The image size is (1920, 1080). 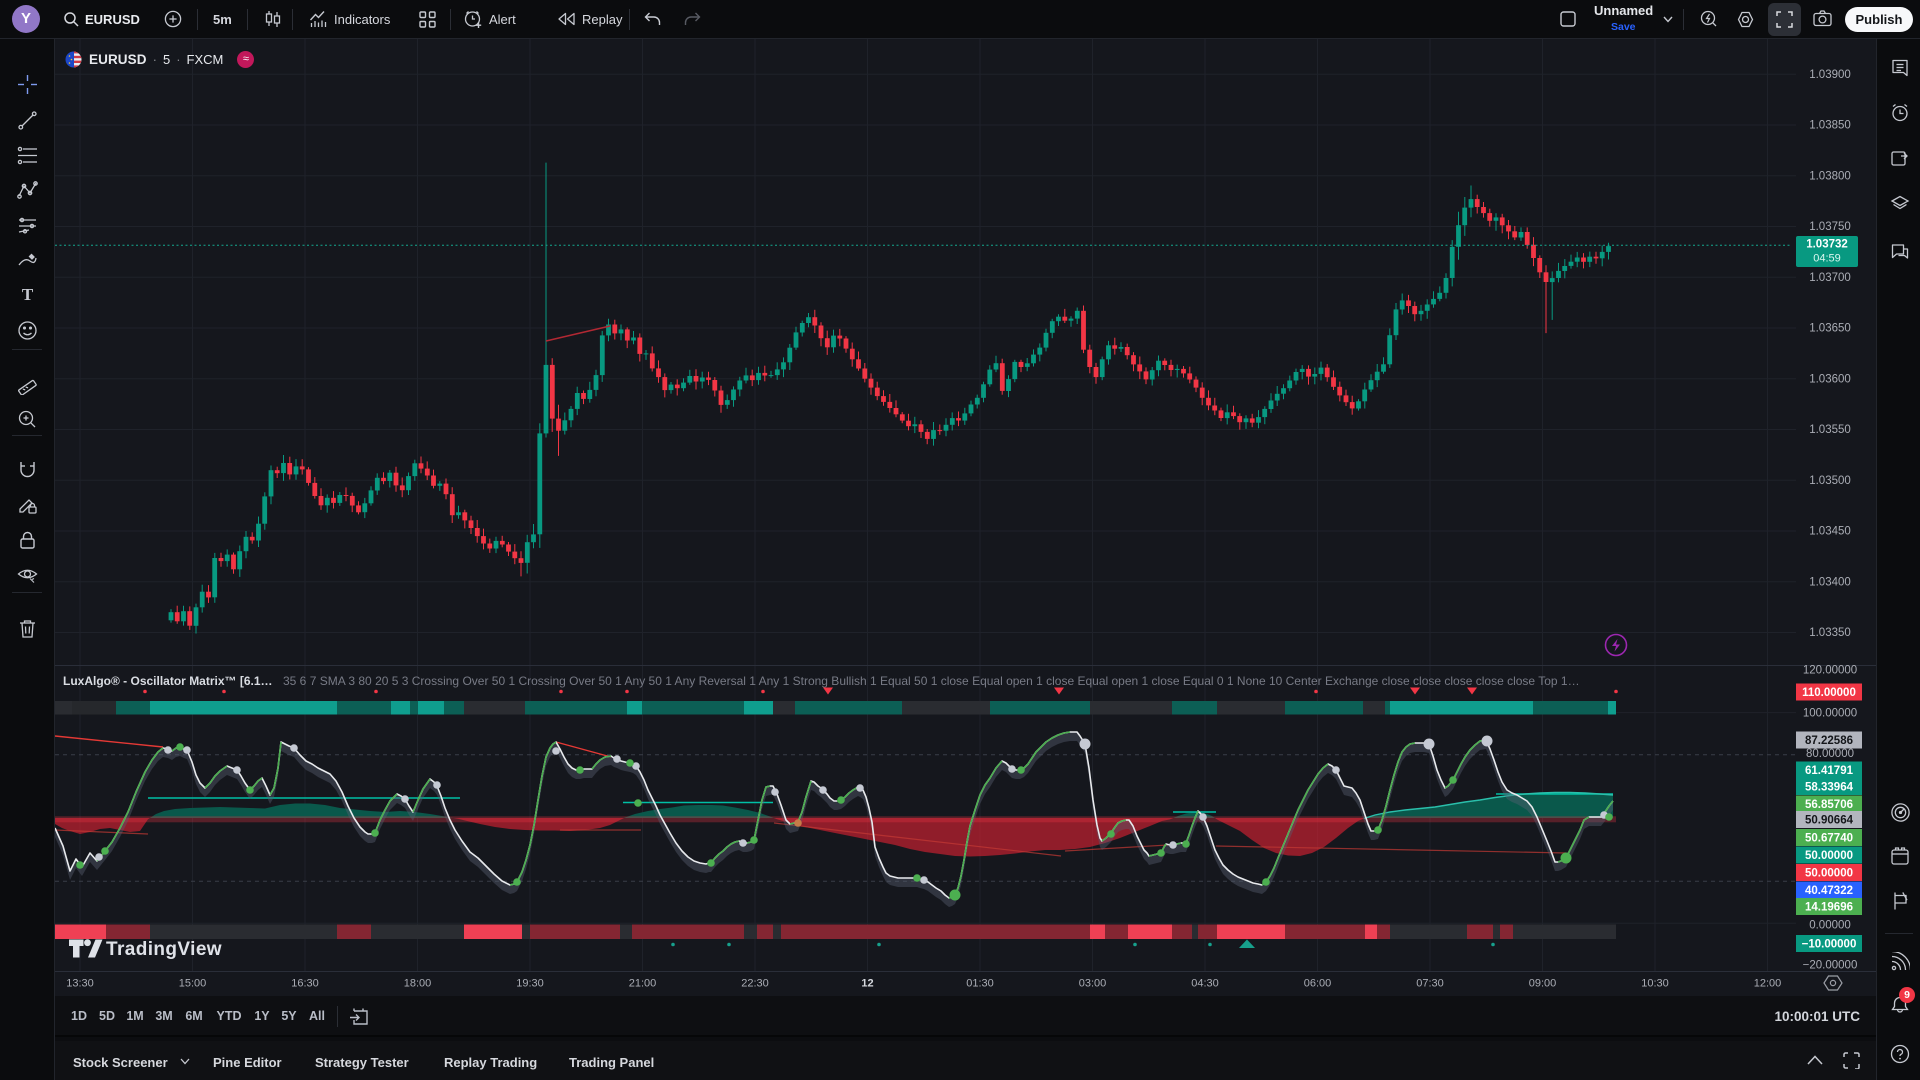 I want to click on svg-text: 15:00, so click(x=193, y=984).